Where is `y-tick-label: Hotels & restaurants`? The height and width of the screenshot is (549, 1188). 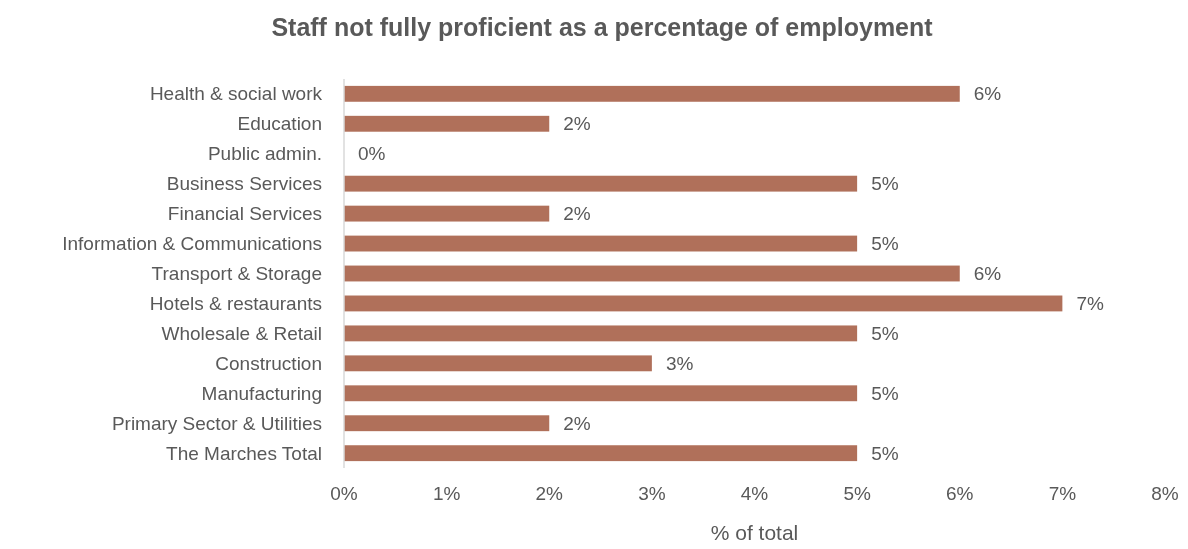 y-tick-label: Hotels & restaurants is located at coordinates (235, 304).